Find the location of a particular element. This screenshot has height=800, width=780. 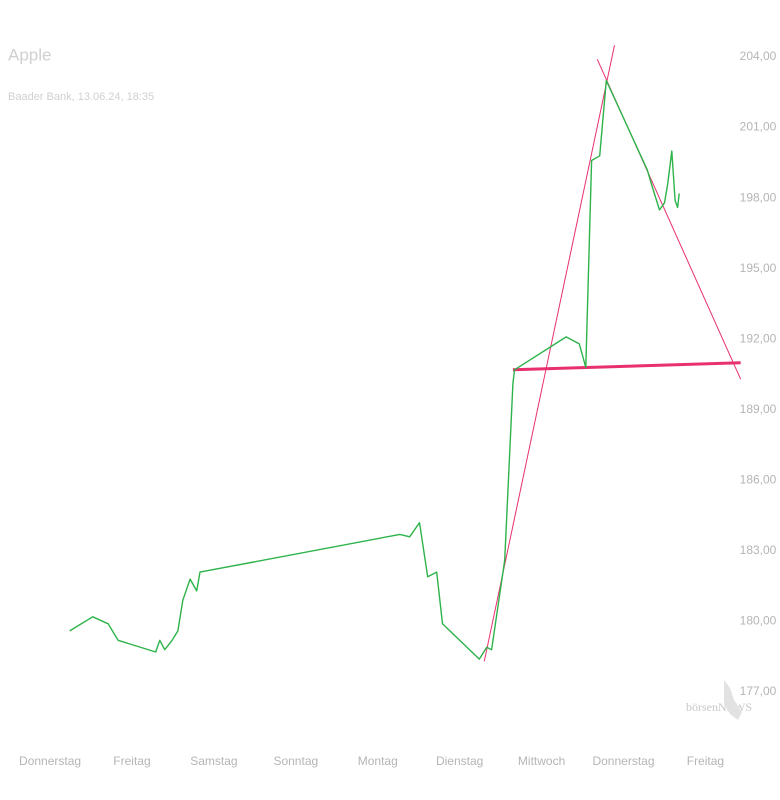

y-tick-label: 189,00 is located at coordinates (758, 409).